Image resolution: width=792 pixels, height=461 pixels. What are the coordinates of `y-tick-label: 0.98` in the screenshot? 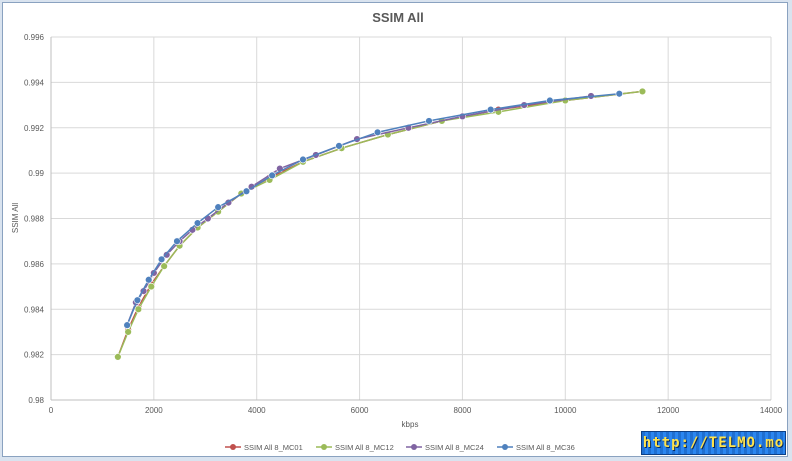 It's located at (36, 400).